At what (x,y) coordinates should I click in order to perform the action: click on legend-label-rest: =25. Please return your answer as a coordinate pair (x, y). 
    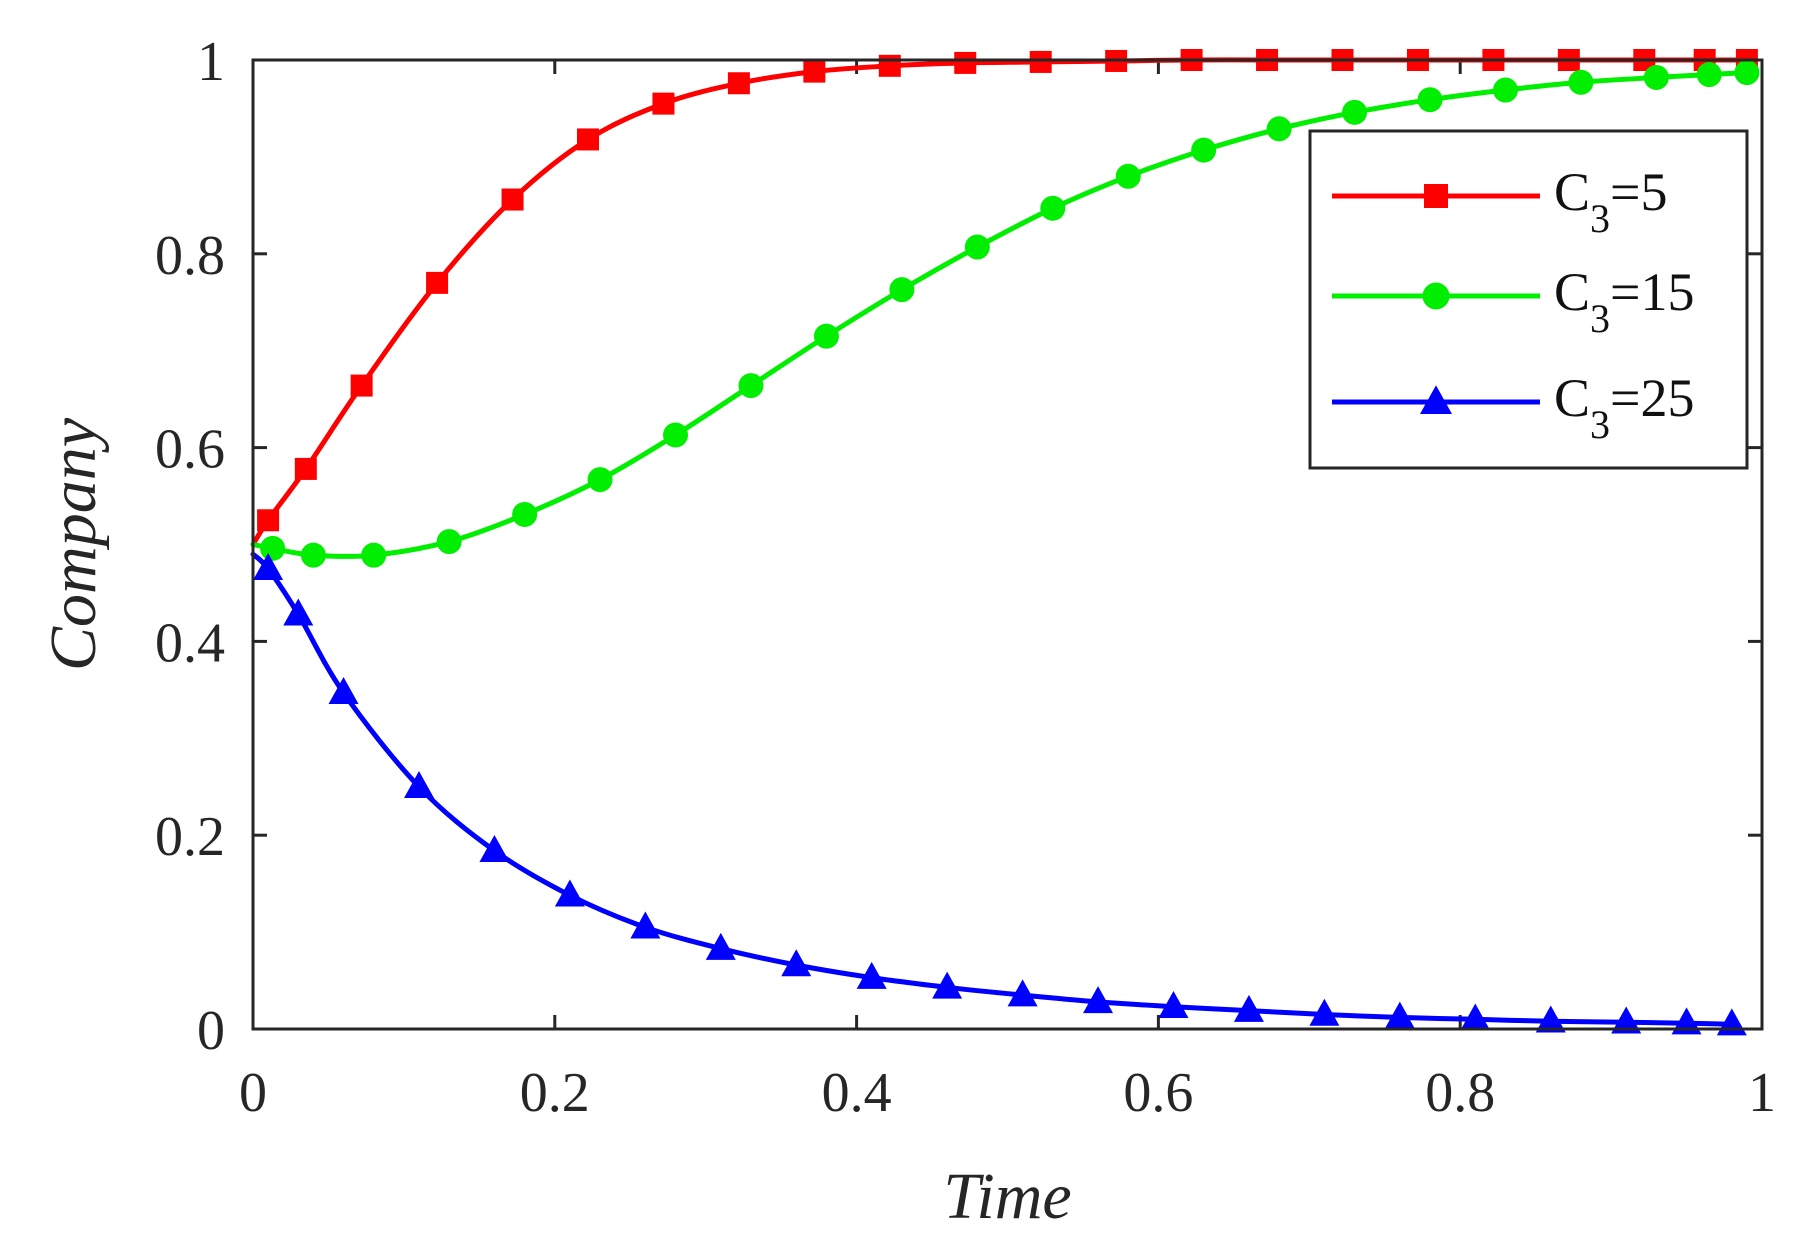
    Looking at the image, I should click on (1652, 398).